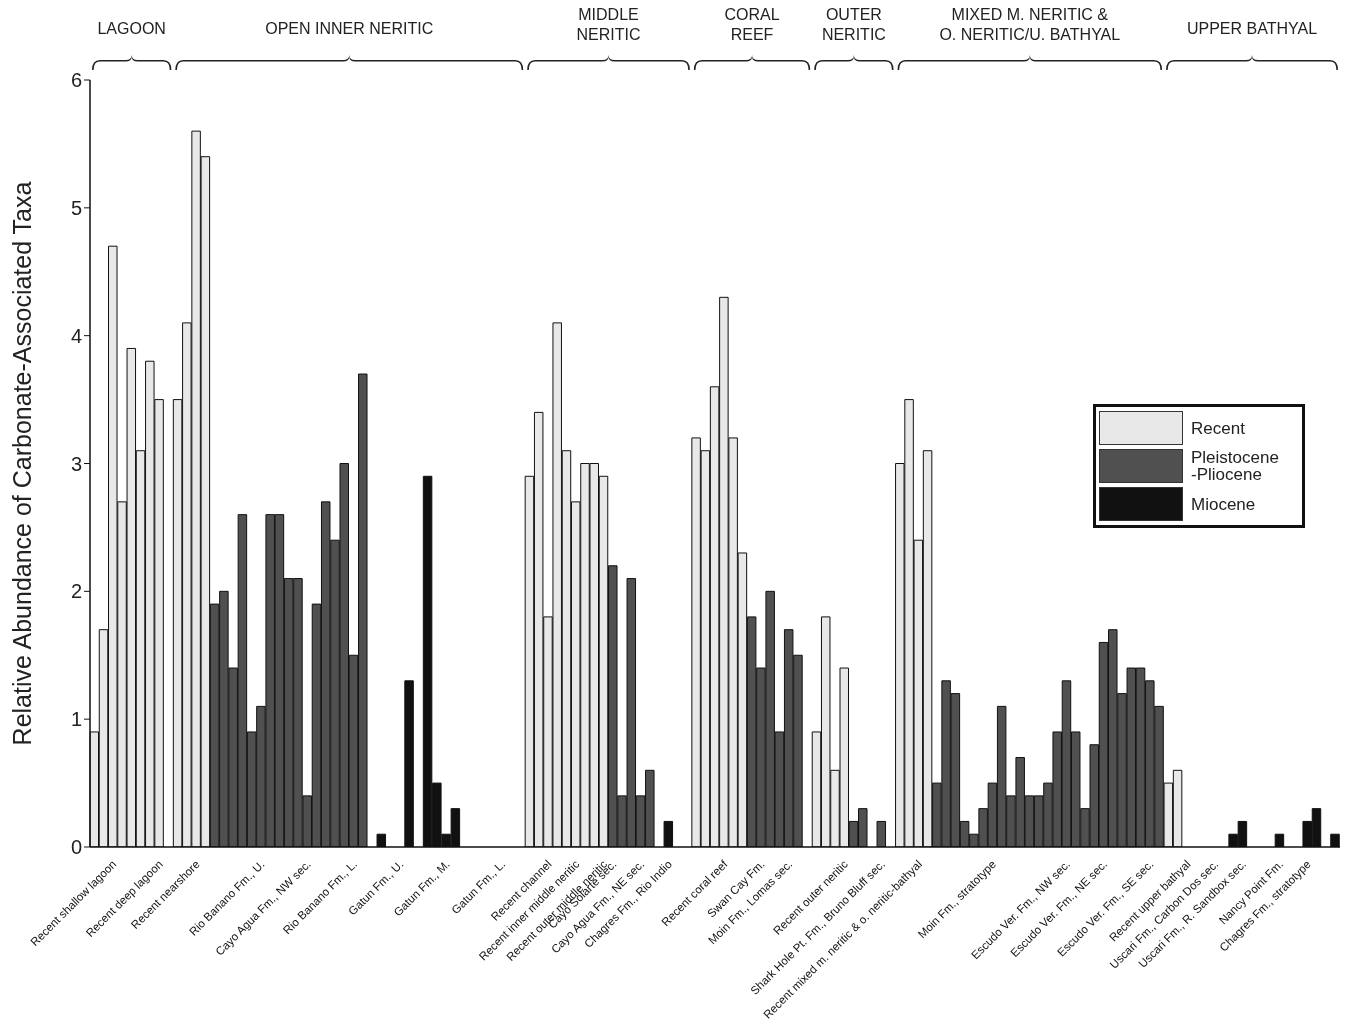 This screenshot has height=1034, width=1349. Describe the element at coordinates (76, 80) in the screenshot. I see `y-tick-label: 6` at that location.